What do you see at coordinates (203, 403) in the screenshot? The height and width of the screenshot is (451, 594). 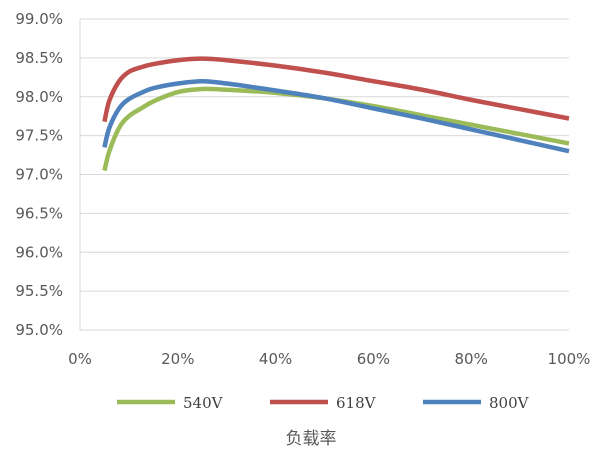 I see `legend-label-540V: 540V` at bounding box center [203, 403].